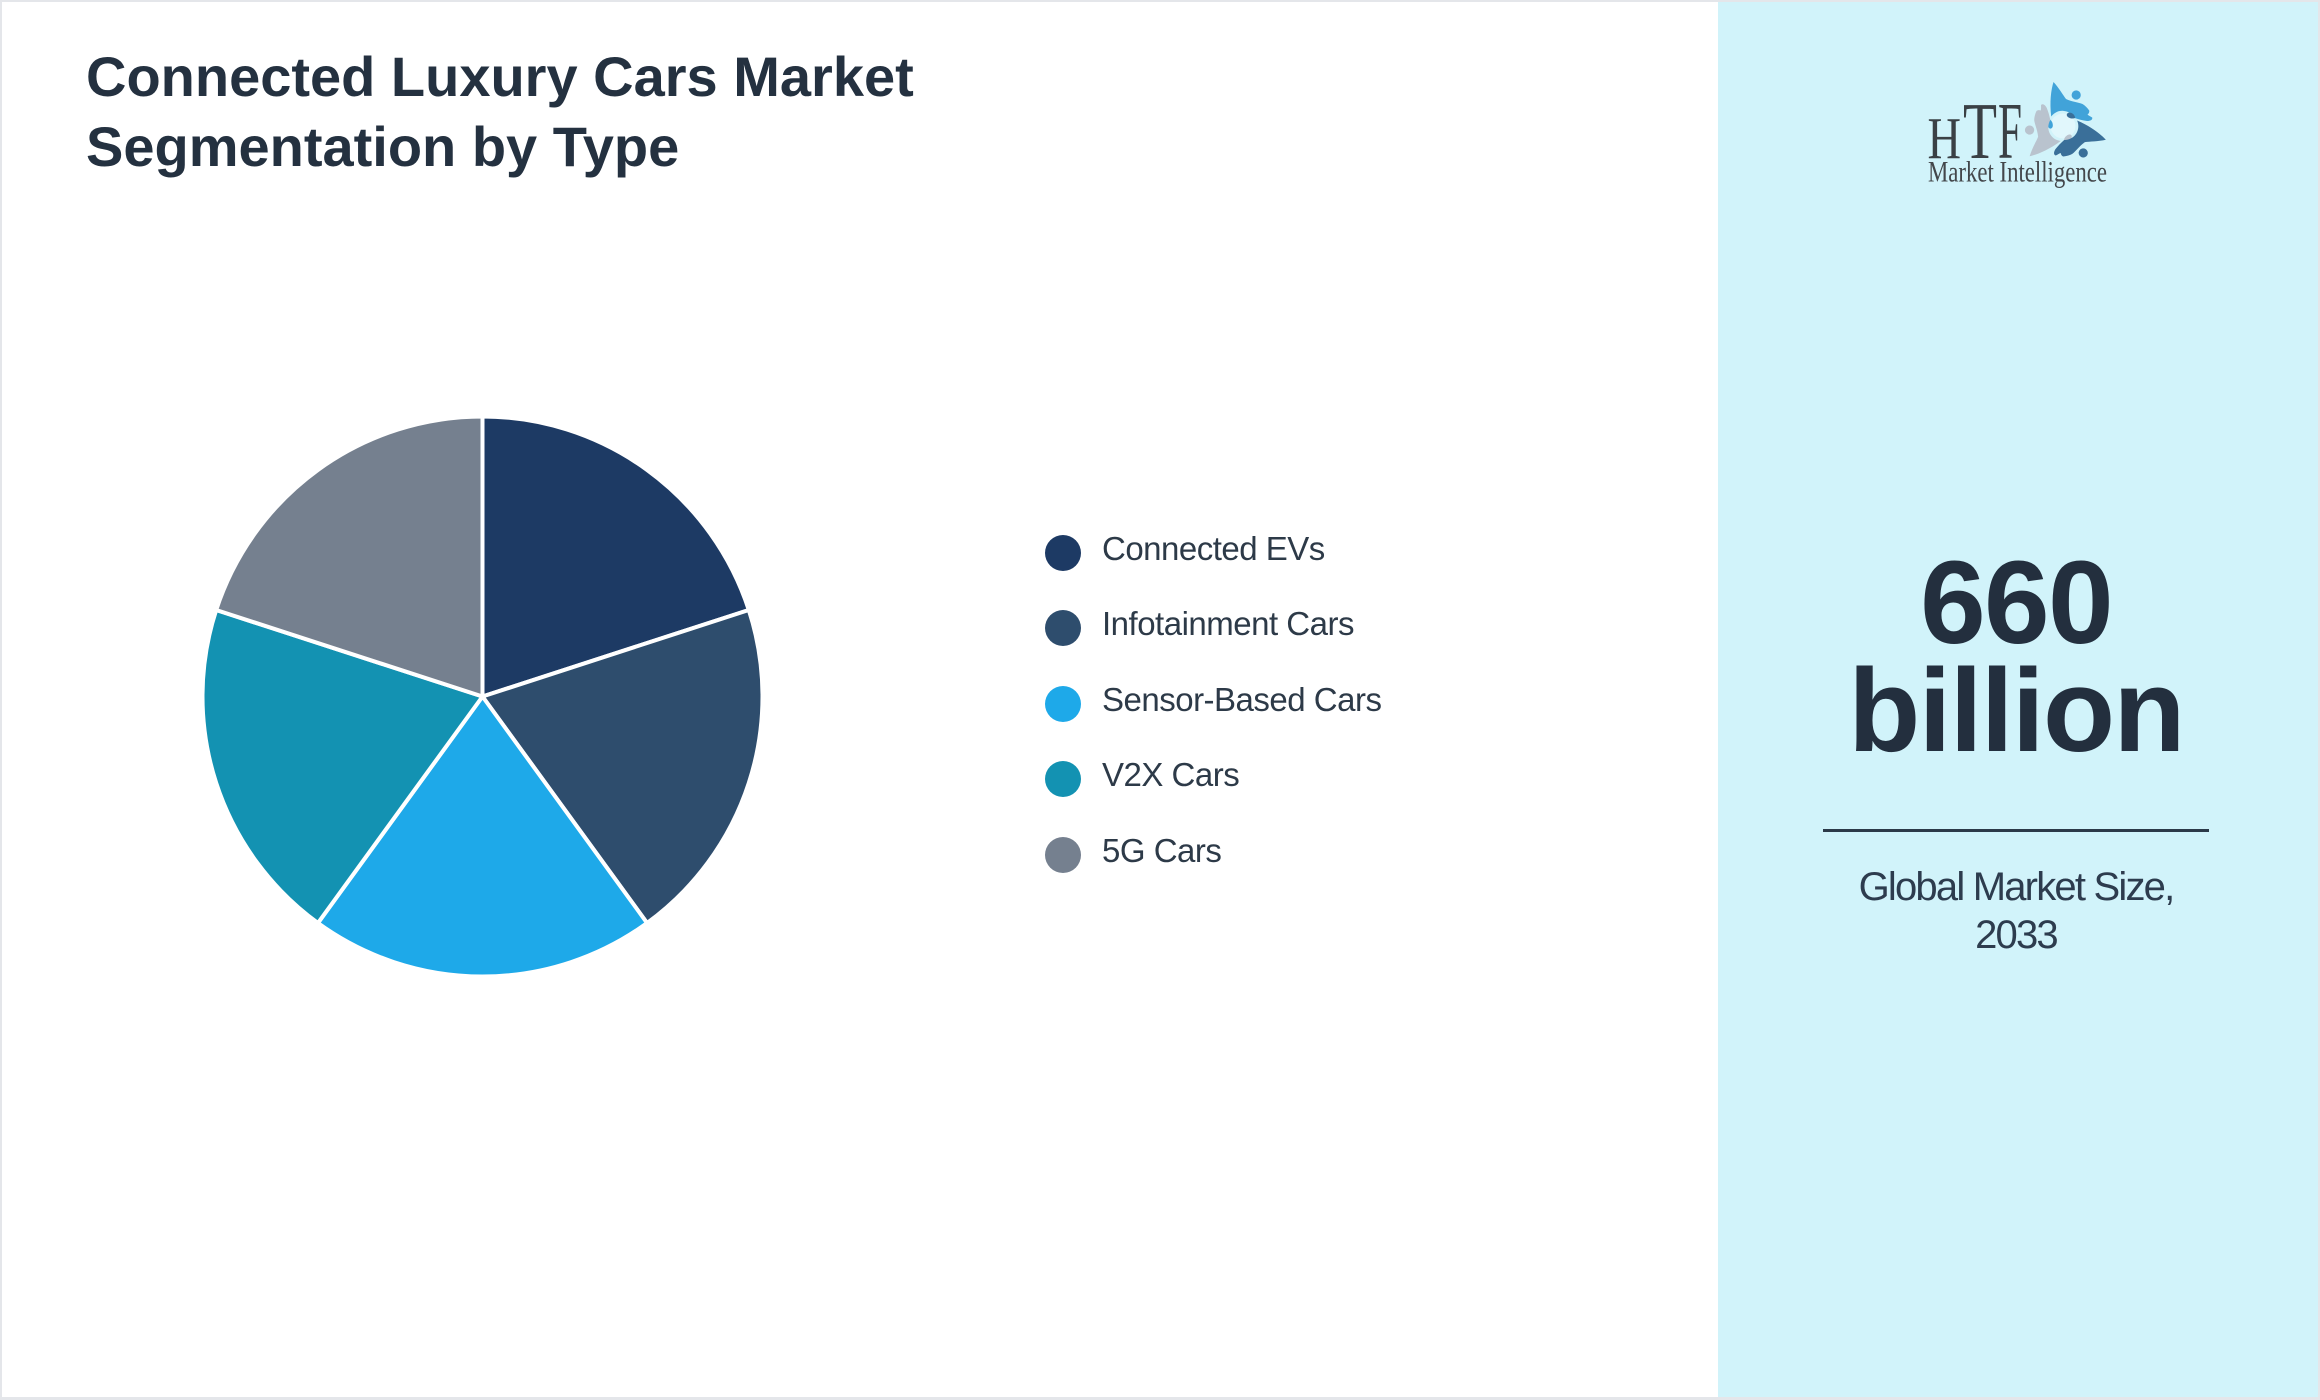 The image size is (2320, 1400). I want to click on svg-text: F, so click(2010, 131).